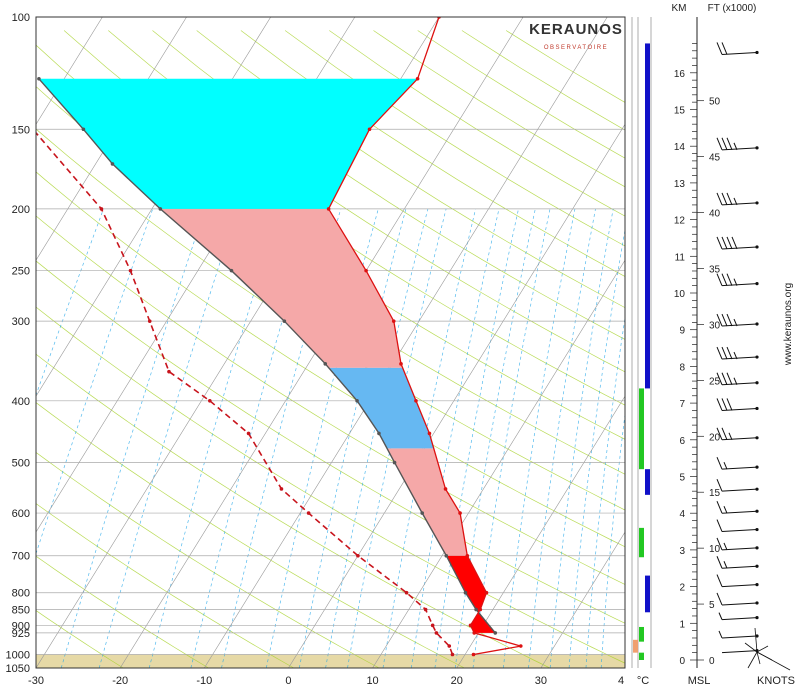 This screenshot has width=800, height=694. Describe the element at coordinates (381, 408) in the screenshot. I see `cloud-layer-area` at that location.